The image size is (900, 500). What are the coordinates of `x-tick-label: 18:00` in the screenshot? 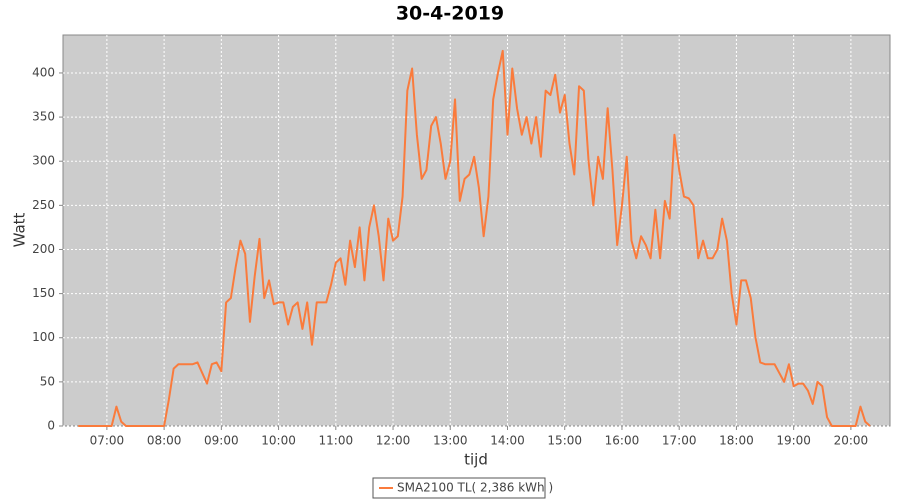 It's located at (736, 441).